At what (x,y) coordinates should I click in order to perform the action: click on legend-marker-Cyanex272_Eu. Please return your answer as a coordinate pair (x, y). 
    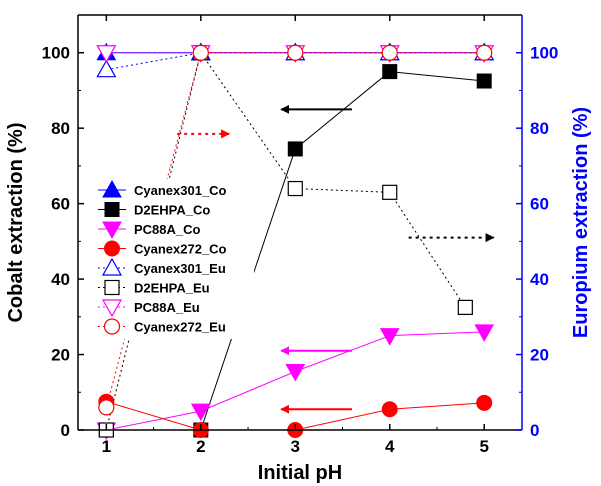
    Looking at the image, I should click on (112, 326).